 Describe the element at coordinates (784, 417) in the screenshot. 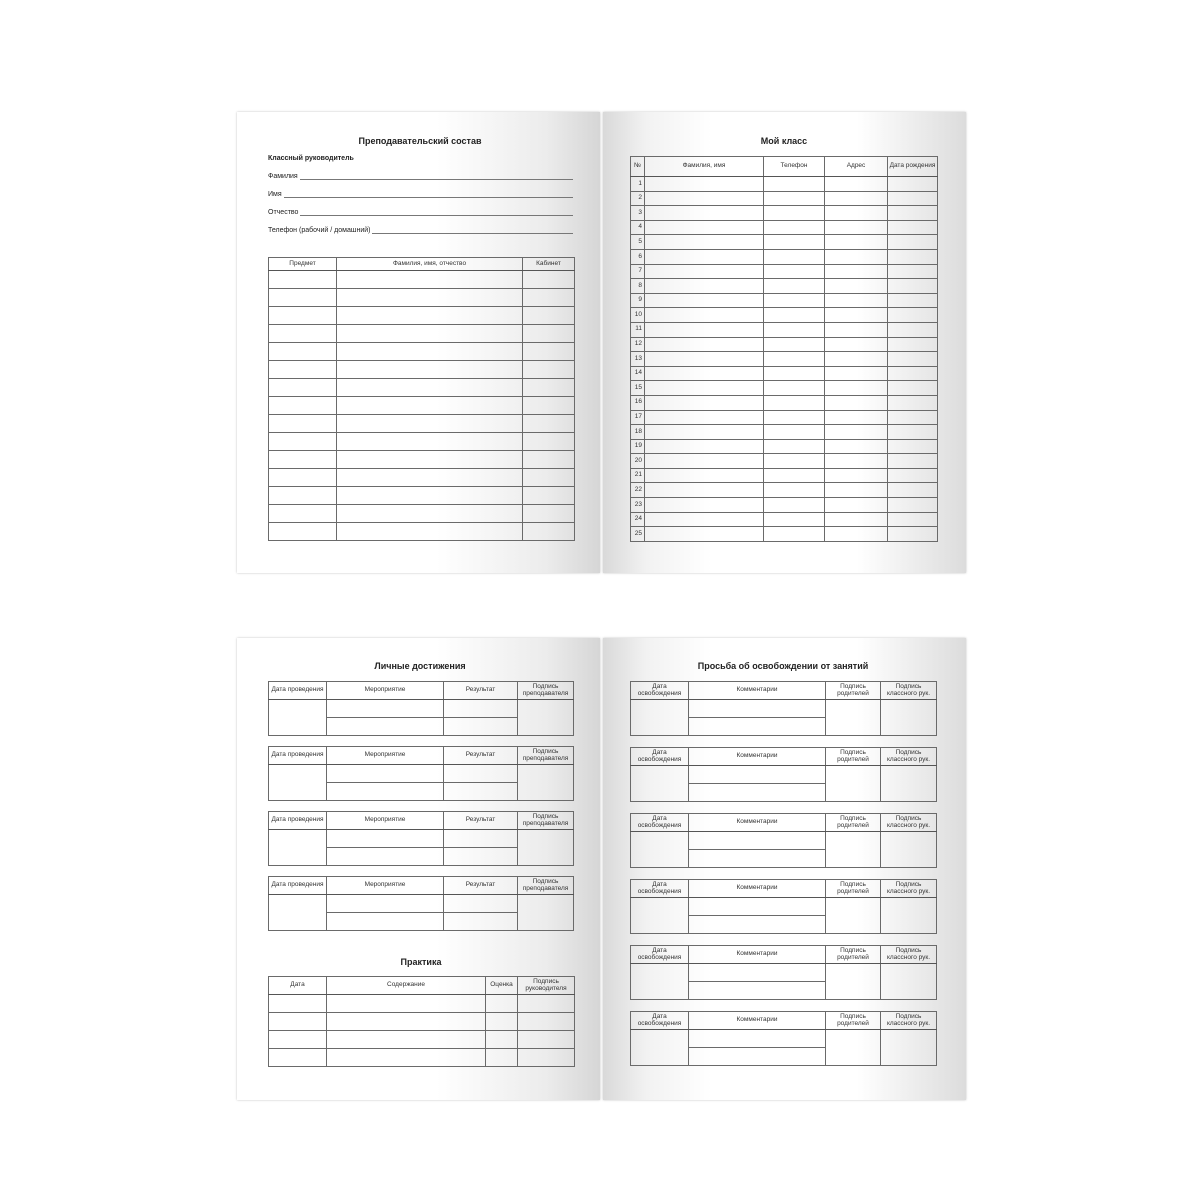

I see `table-row: 17` at that location.